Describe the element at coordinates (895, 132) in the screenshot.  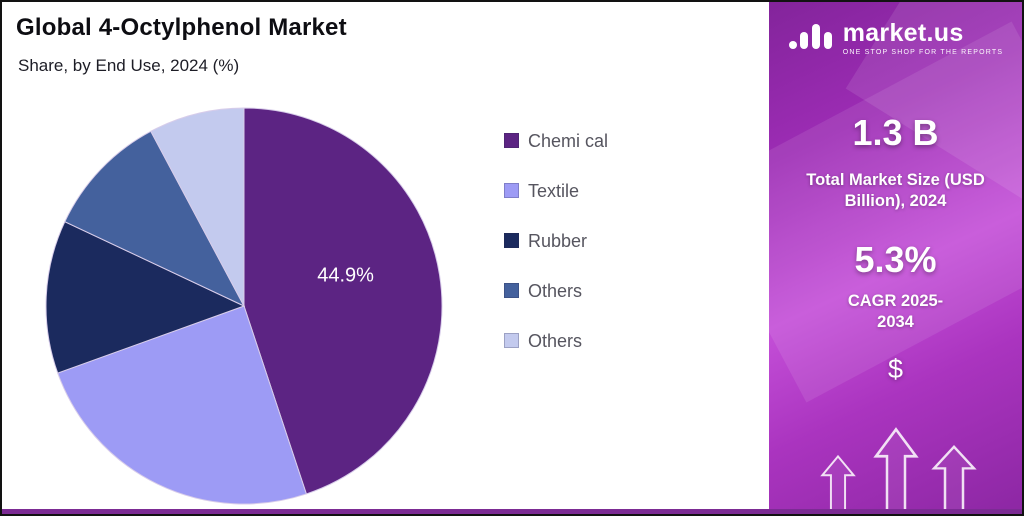
I see `market-size-value: 1.3 B` at that location.